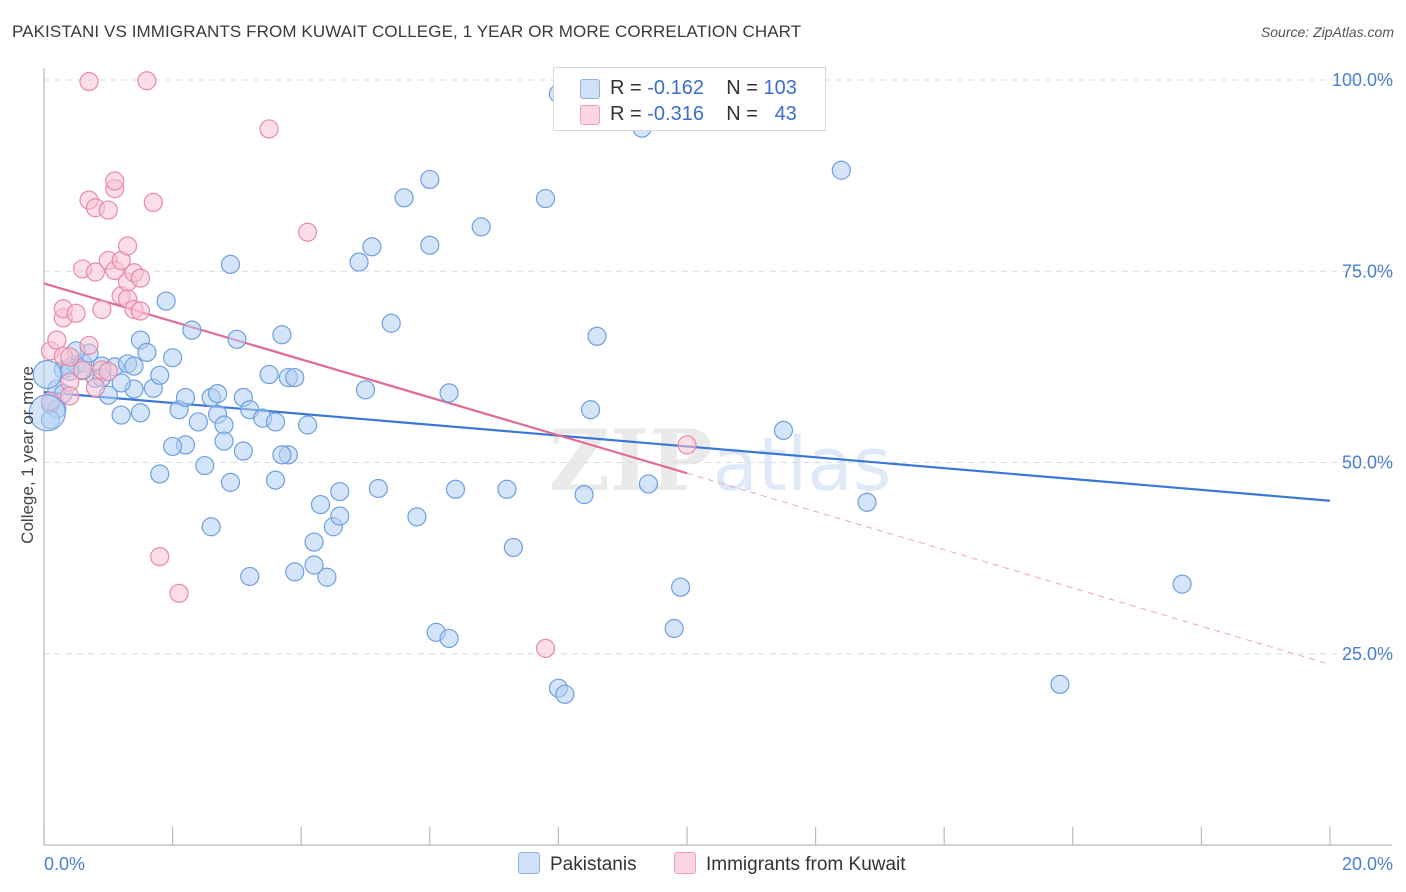  What do you see at coordinates (703, 114) in the screenshot?
I see `legend-text: R = -0.316 N = 43` at bounding box center [703, 114].